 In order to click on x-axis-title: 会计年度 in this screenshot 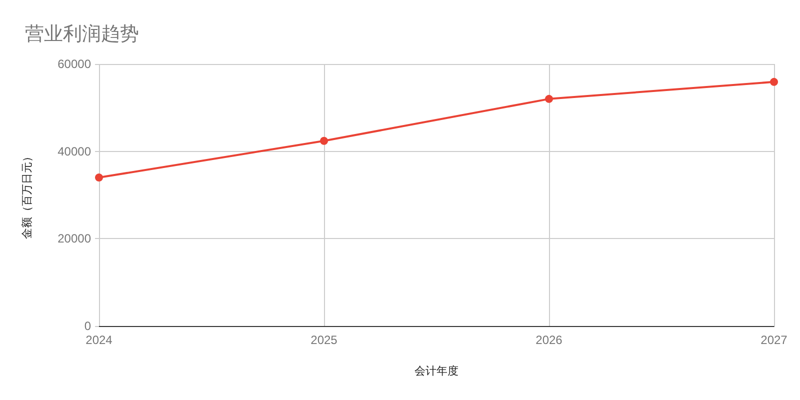, I will do `click(436, 371)`.